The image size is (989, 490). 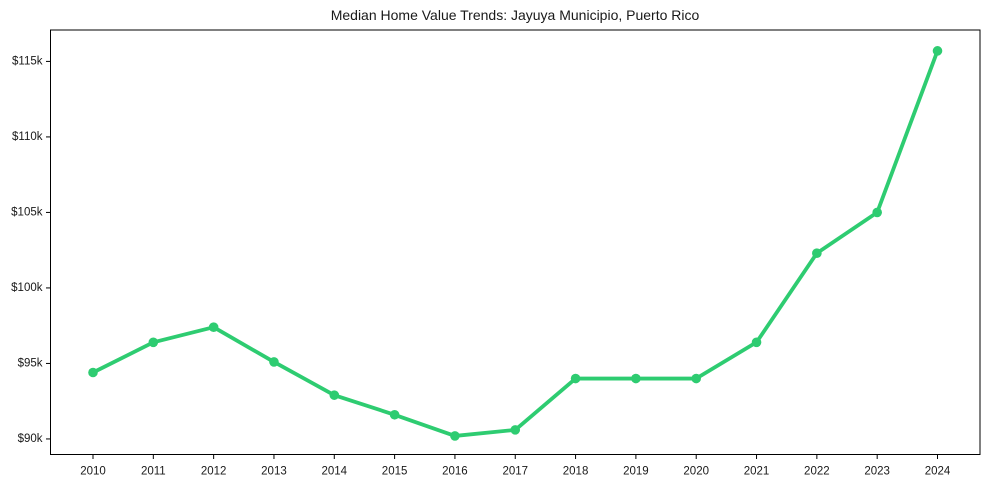 What do you see at coordinates (515, 472) in the screenshot?
I see `x-axis-tick-label: 2017` at bounding box center [515, 472].